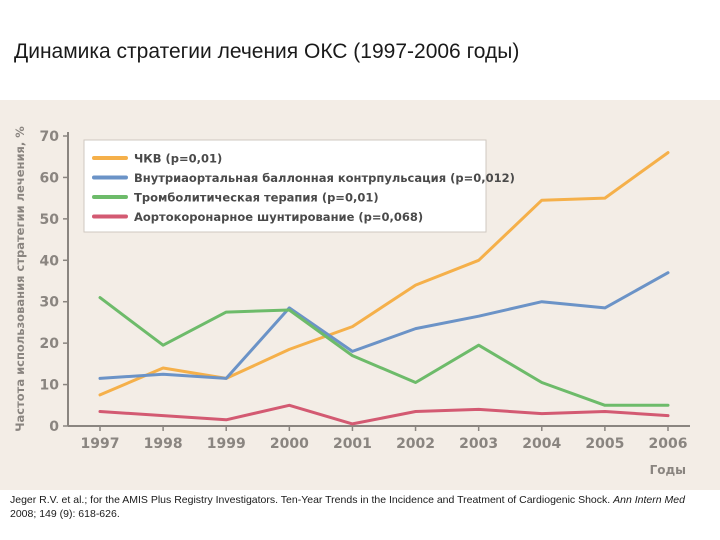 The height and width of the screenshot is (540, 720). Describe the element at coordinates (285, 186) in the screenshot. I see `legend-box` at that location.